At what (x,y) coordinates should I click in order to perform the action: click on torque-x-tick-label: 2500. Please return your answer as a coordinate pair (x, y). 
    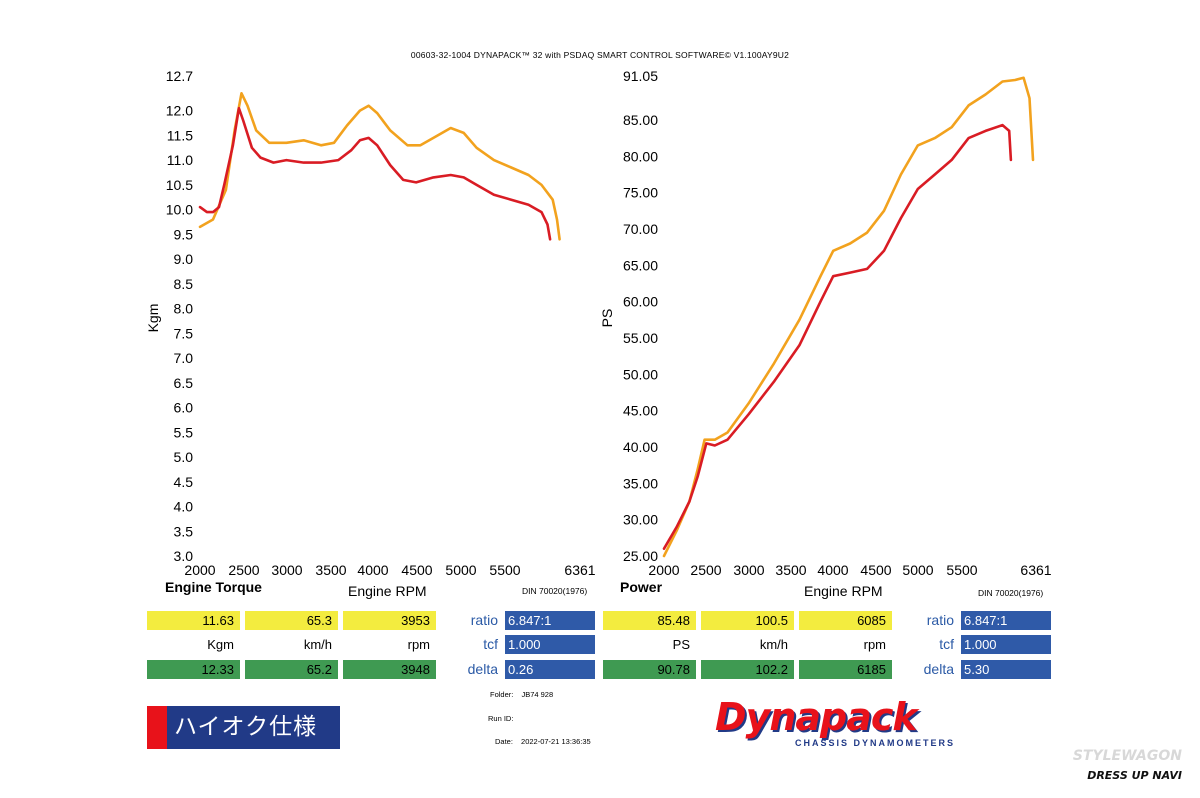
    Looking at the image, I should click on (243, 570).